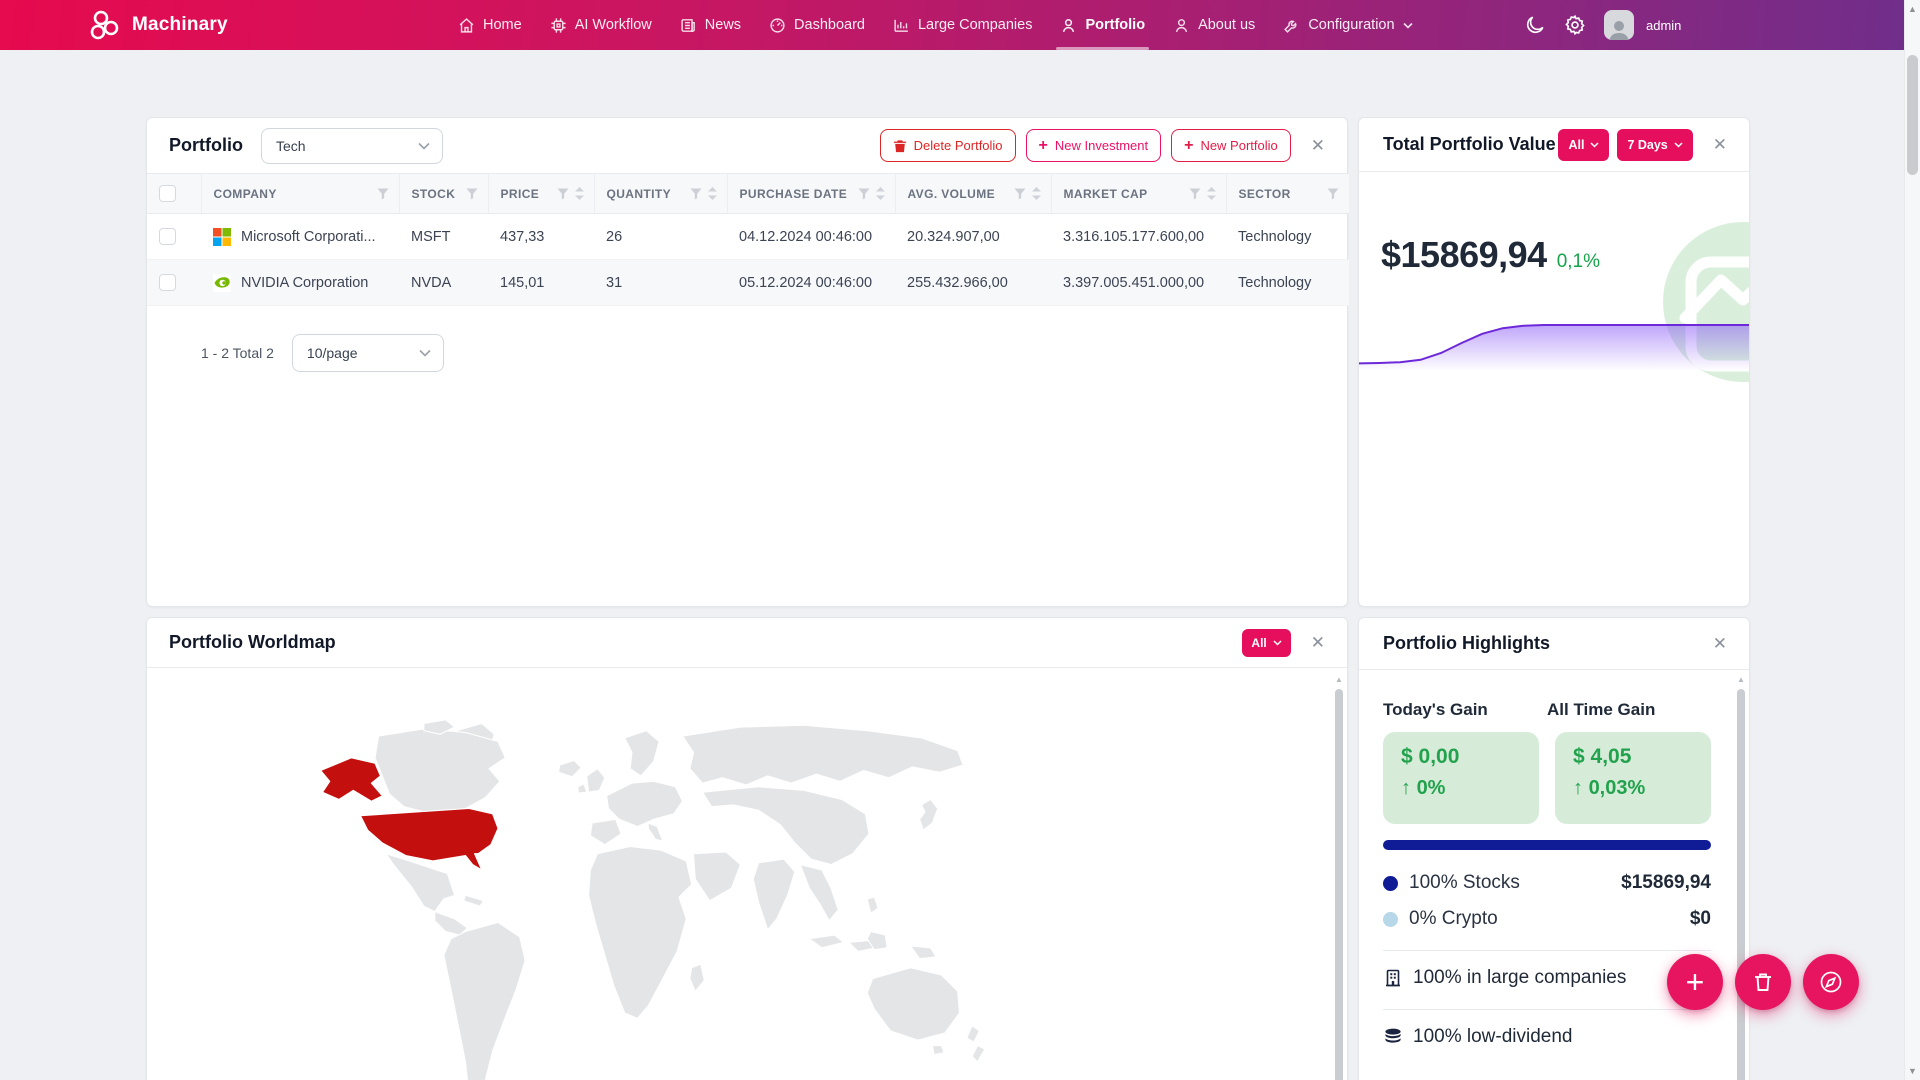 This screenshot has width=1920, height=1080. Describe the element at coordinates (541, 282) in the screenshot. I see `price-cell: 145,01` at that location.